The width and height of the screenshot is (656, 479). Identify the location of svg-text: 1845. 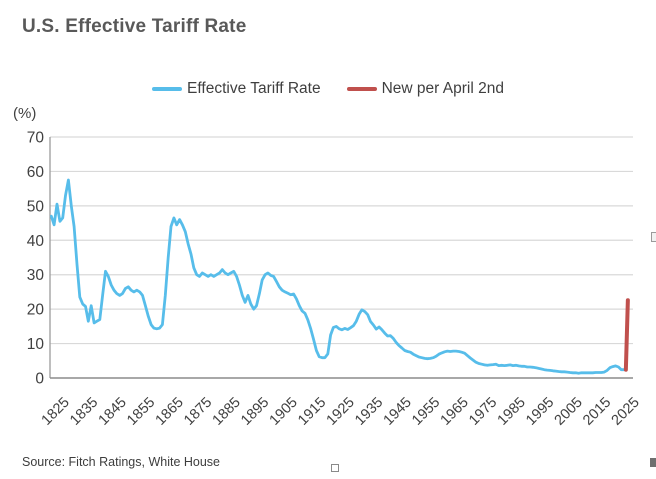
(113, 412).